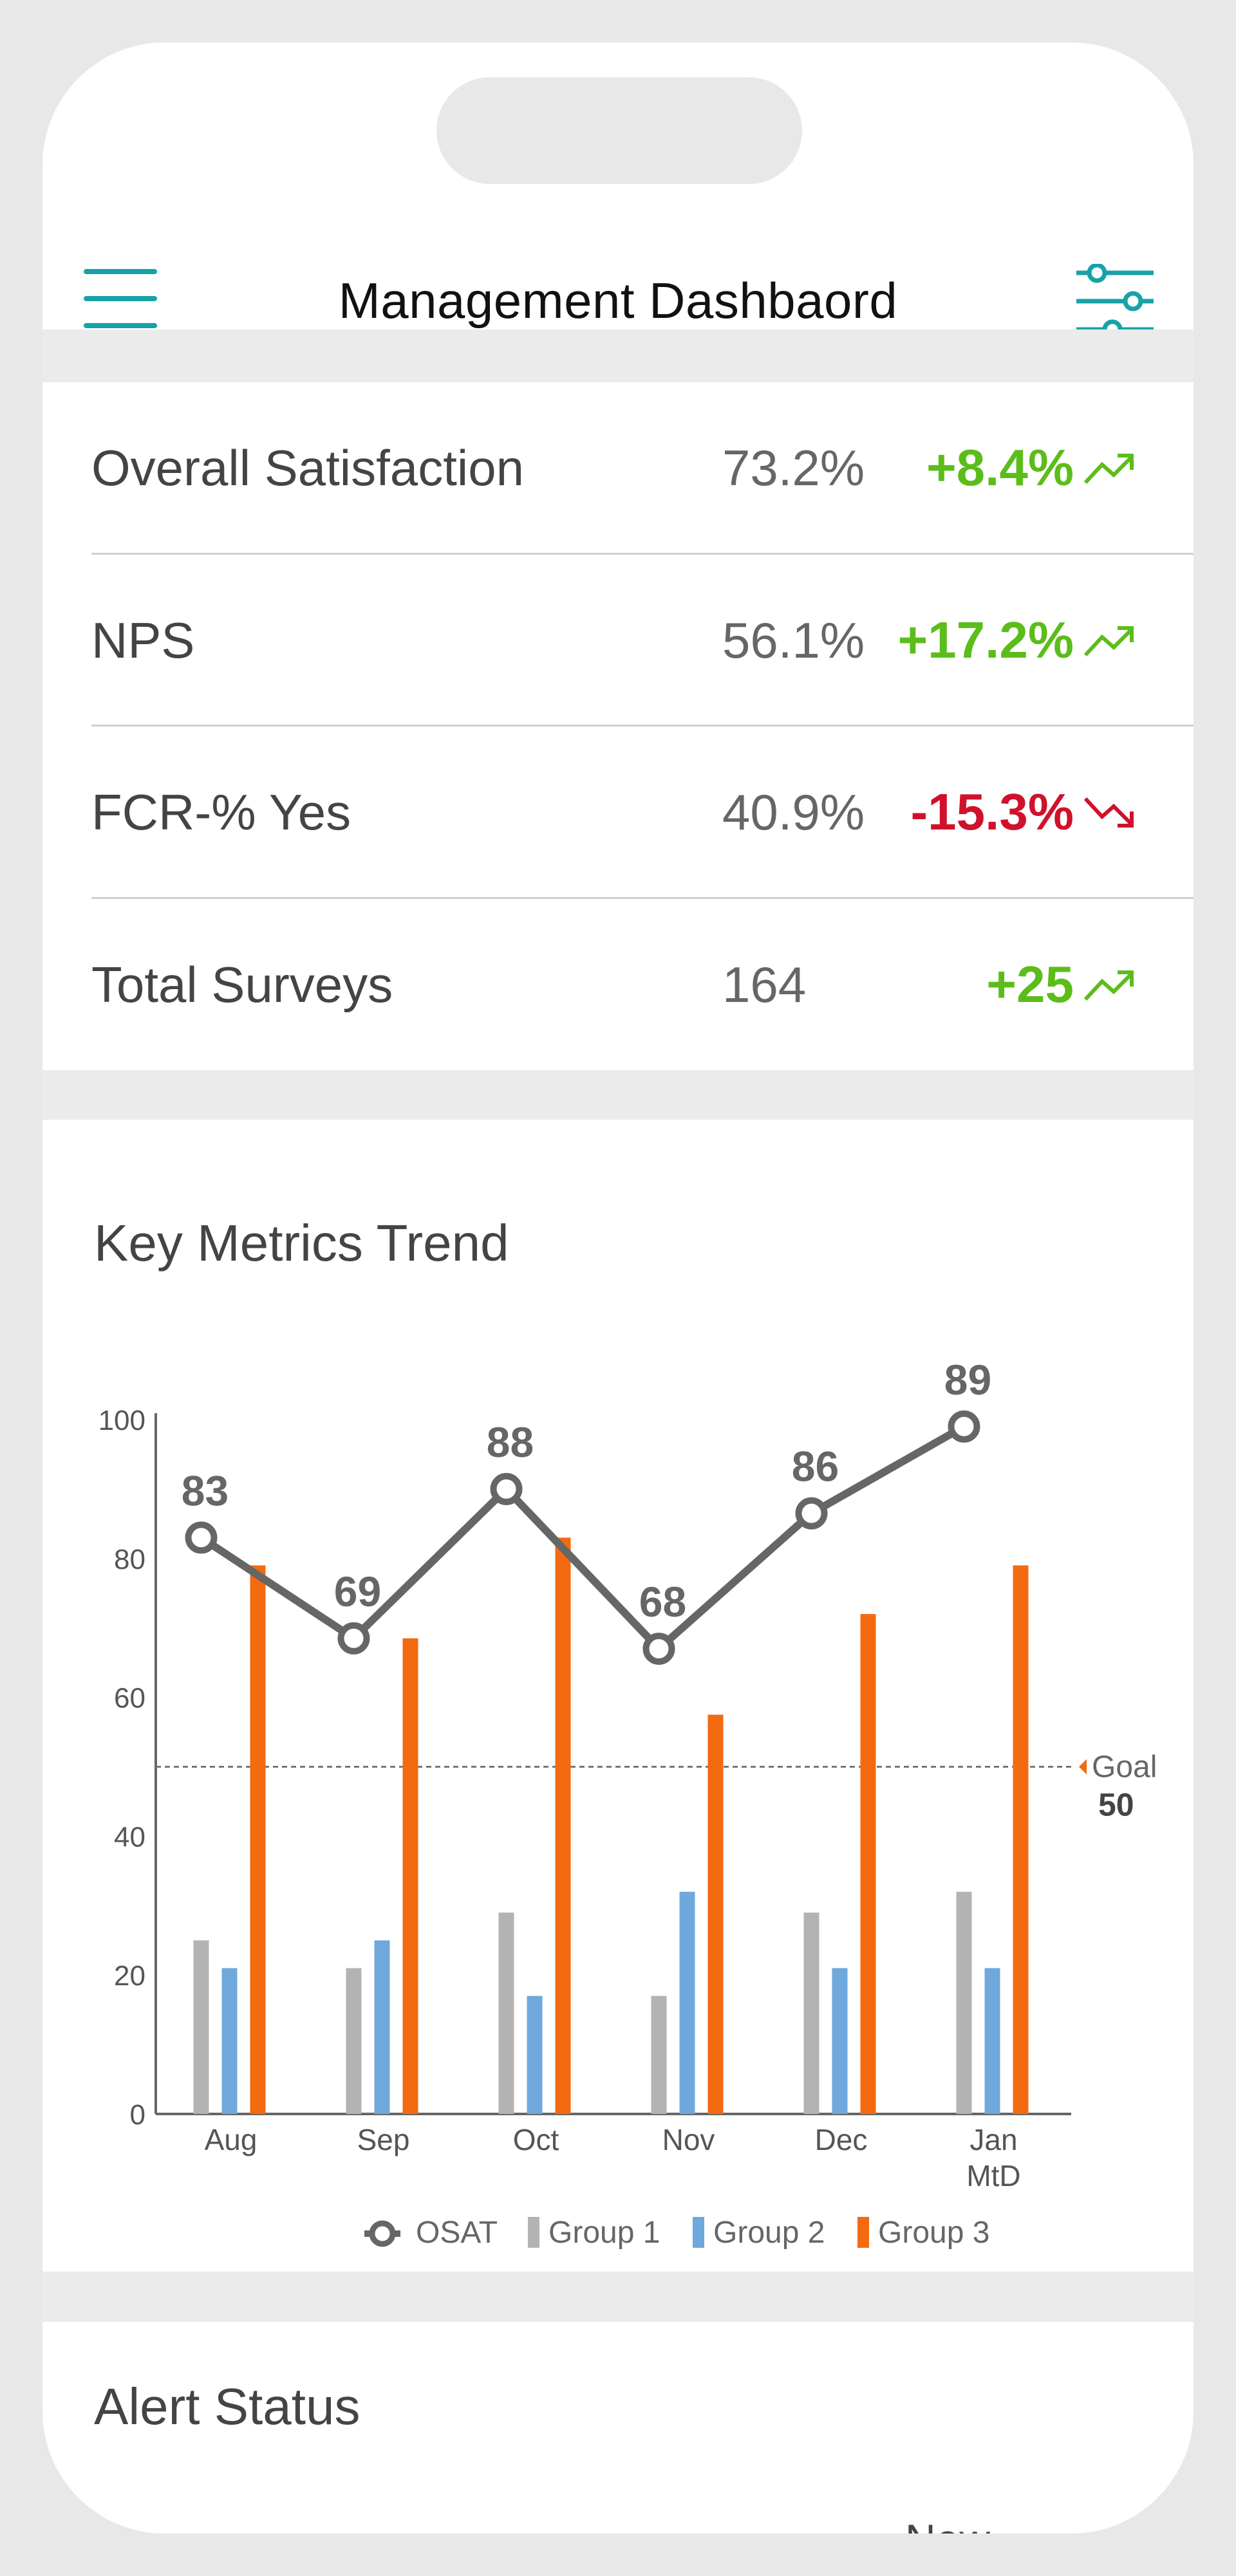 The image size is (1236, 2576). What do you see at coordinates (618, 300) in the screenshot?
I see `page-title: Management Dashbaord` at bounding box center [618, 300].